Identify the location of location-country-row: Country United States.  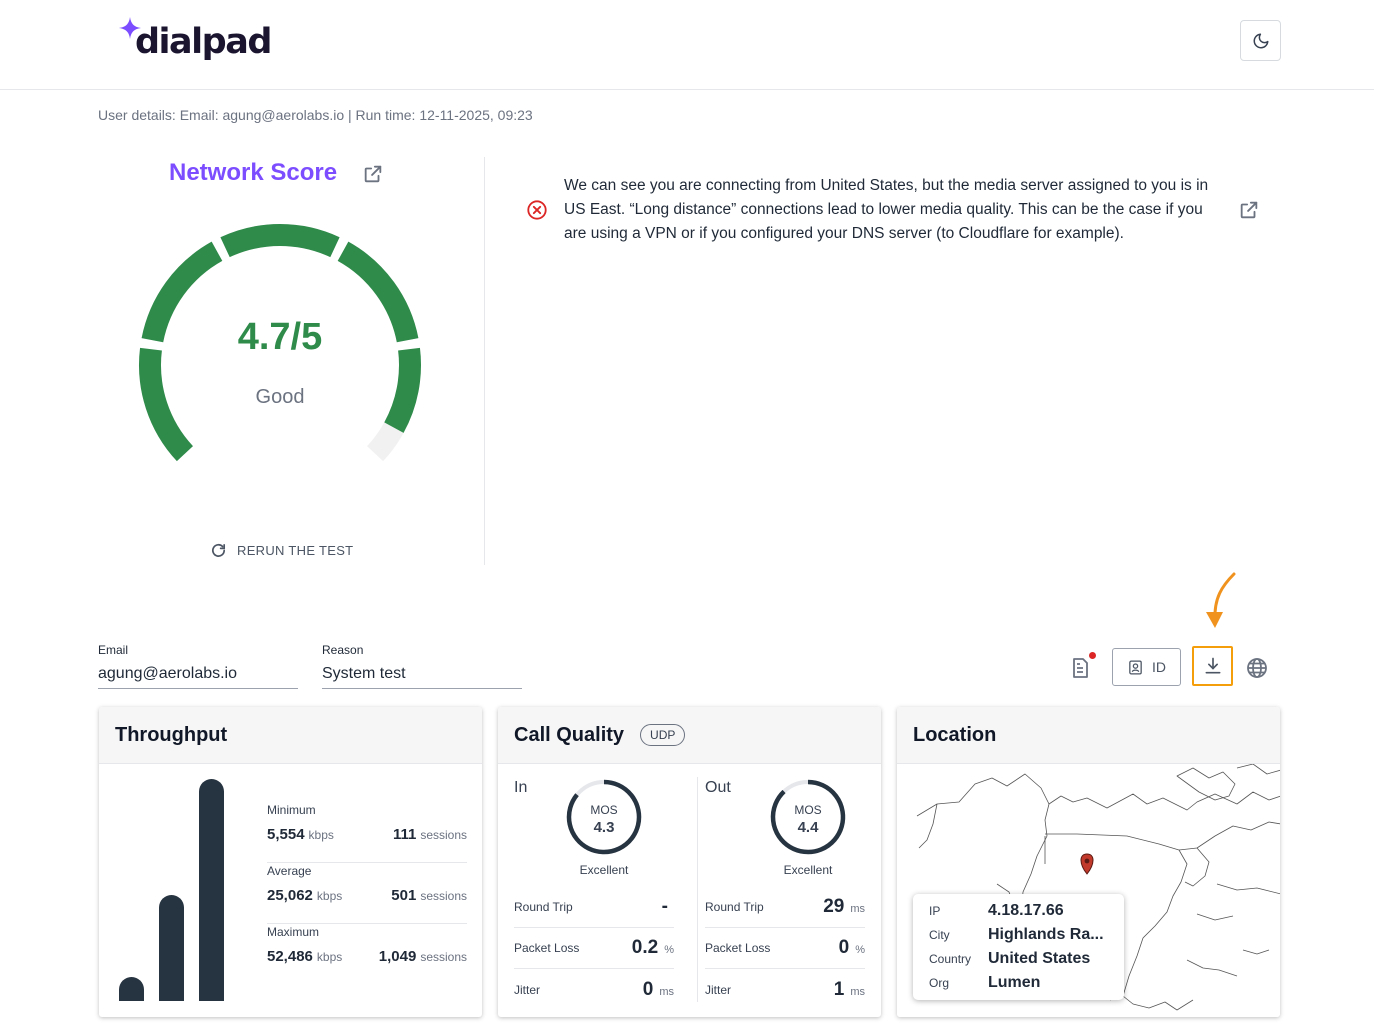
(1026, 962).